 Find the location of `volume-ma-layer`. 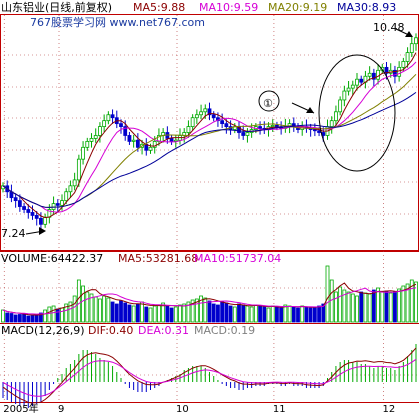

volume-ma-layer is located at coordinates (209, 299).